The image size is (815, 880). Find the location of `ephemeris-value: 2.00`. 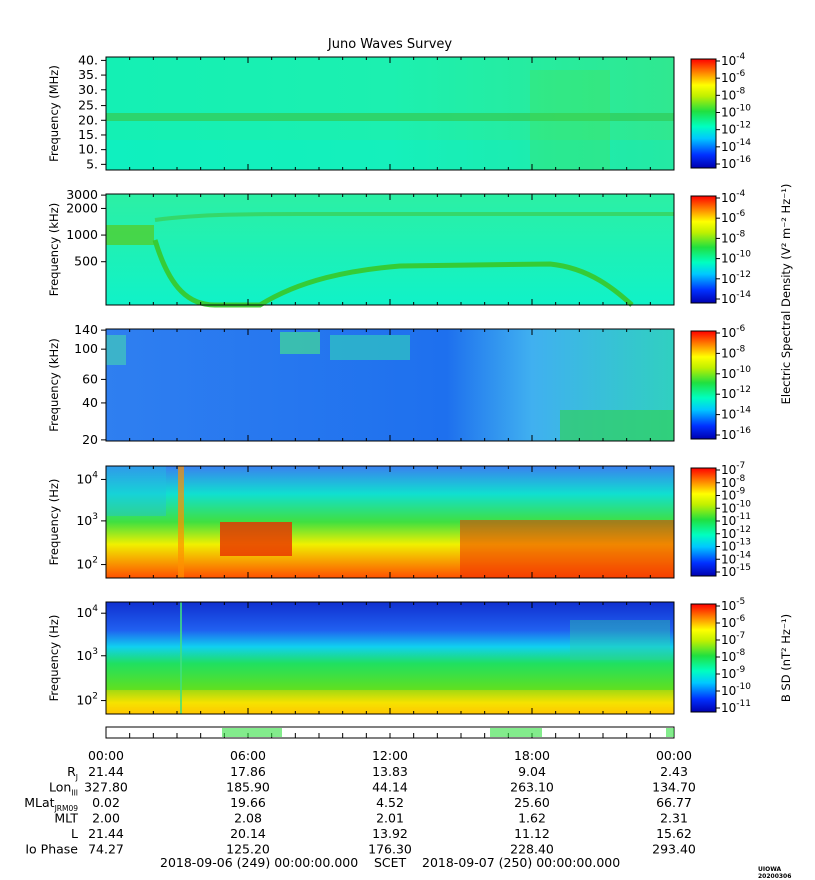

ephemeris-value: 2.00 is located at coordinates (106, 818).